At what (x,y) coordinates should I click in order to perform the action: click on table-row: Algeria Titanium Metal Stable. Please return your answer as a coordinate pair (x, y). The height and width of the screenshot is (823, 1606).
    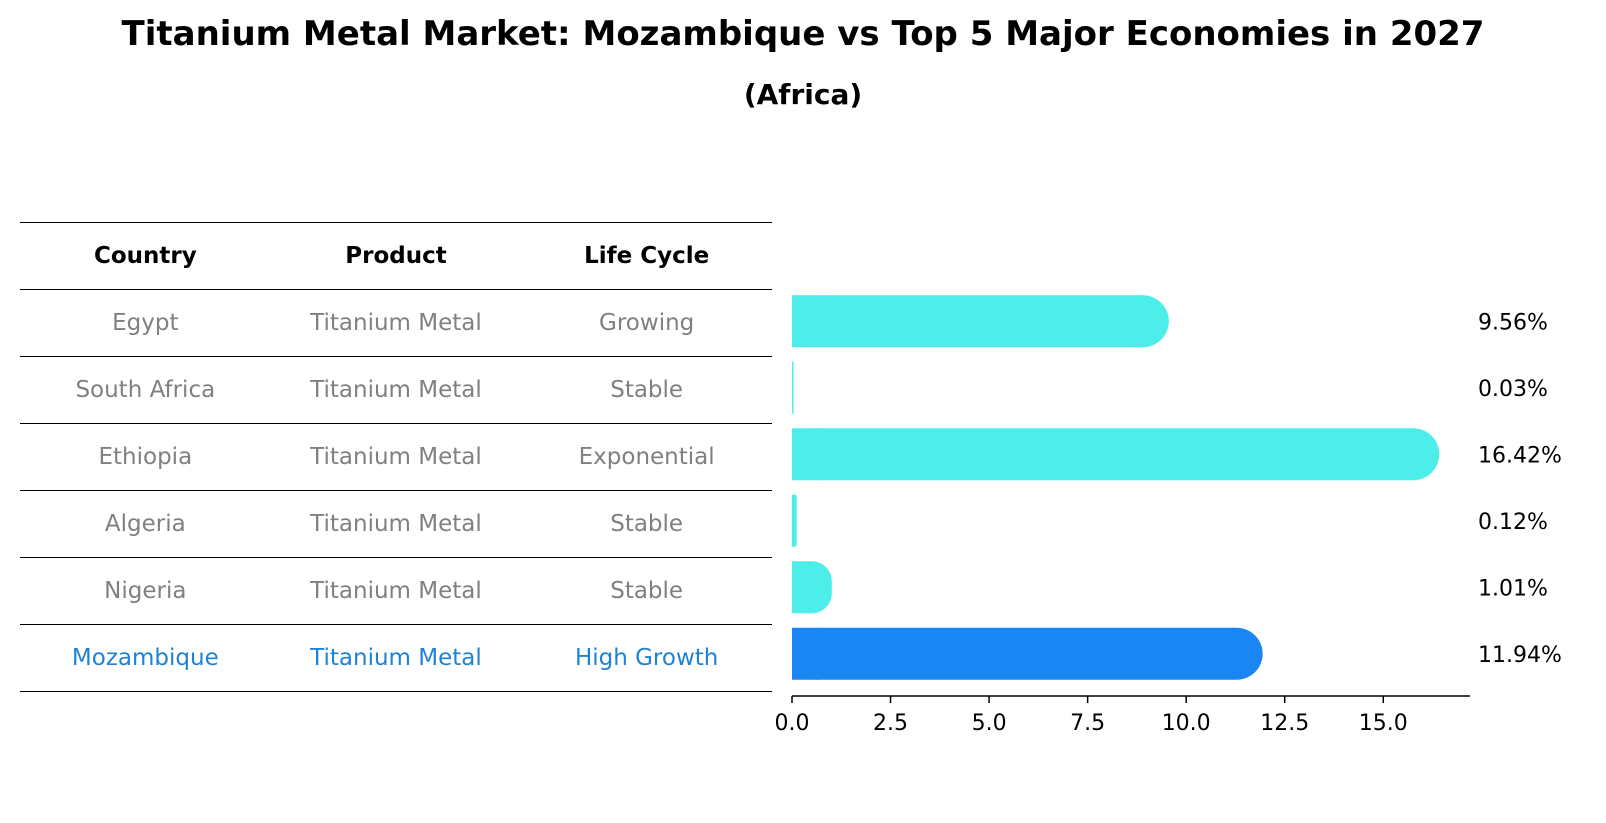
    Looking at the image, I should click on (396, 524).